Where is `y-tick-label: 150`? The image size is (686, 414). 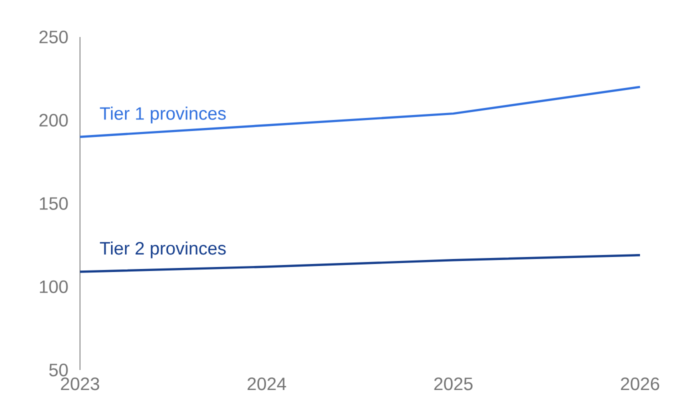 y-tick-label: 150 is located at coordinates (54, 203).